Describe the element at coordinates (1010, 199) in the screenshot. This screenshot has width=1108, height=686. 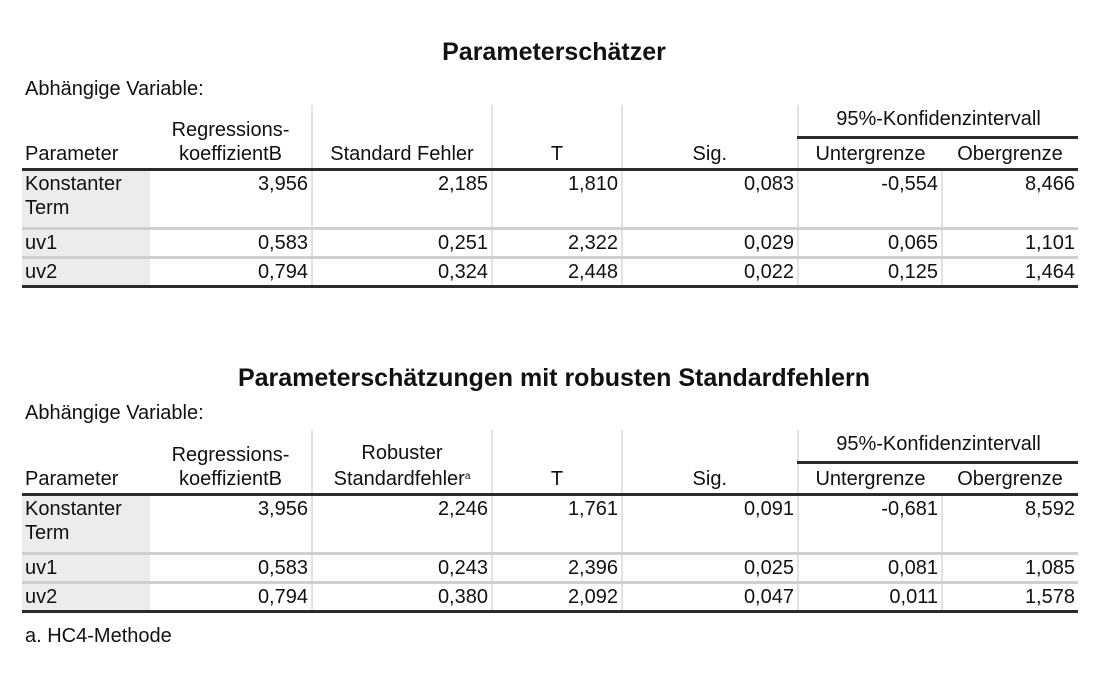
I see `cell: 8,466` at that location.